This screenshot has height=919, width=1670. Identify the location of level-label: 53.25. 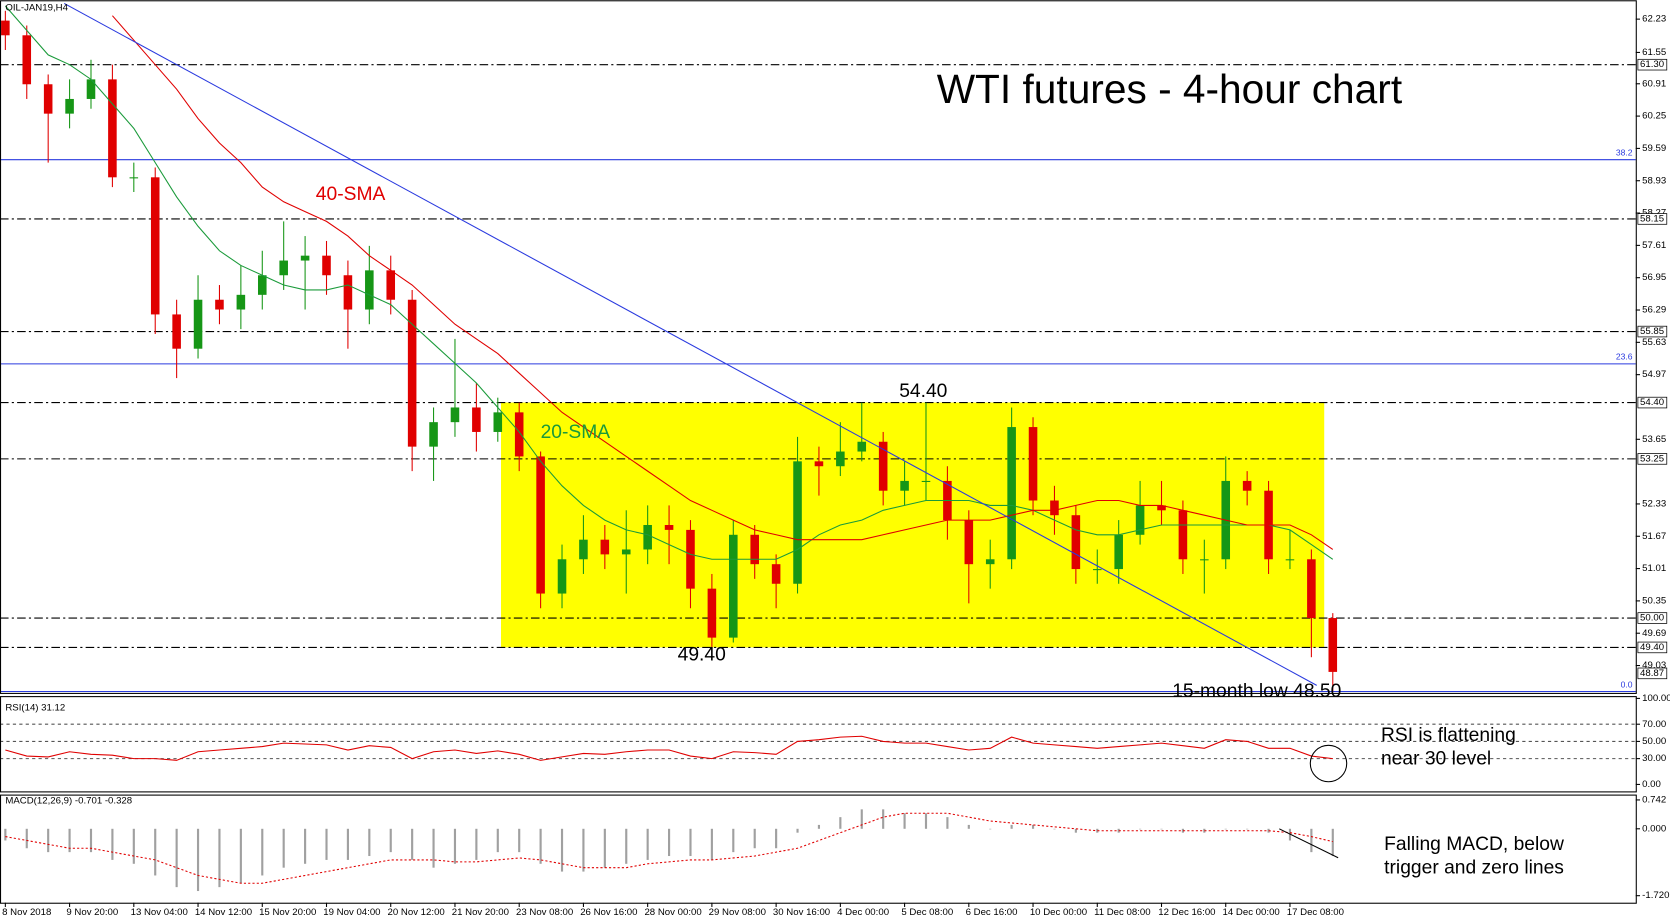
(1652, 458).